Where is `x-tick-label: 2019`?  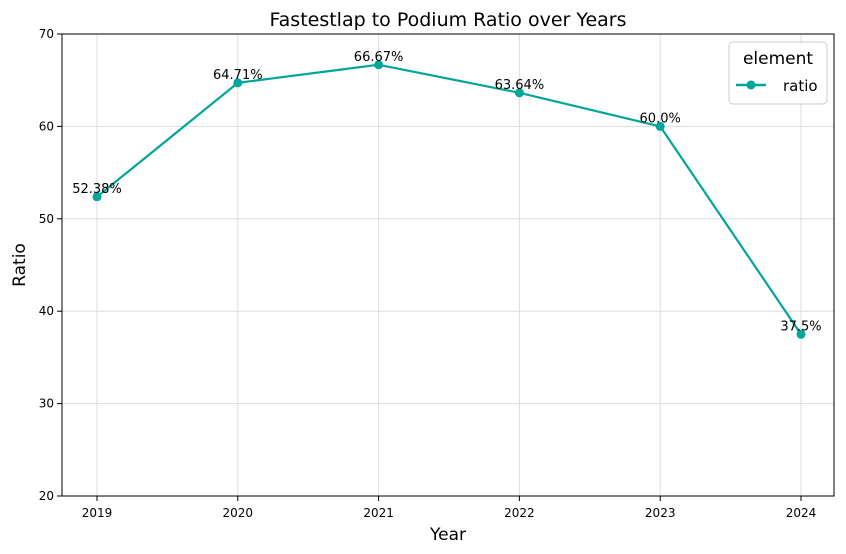 x-tick-label: 2019 is located at coordinates (97, 513).